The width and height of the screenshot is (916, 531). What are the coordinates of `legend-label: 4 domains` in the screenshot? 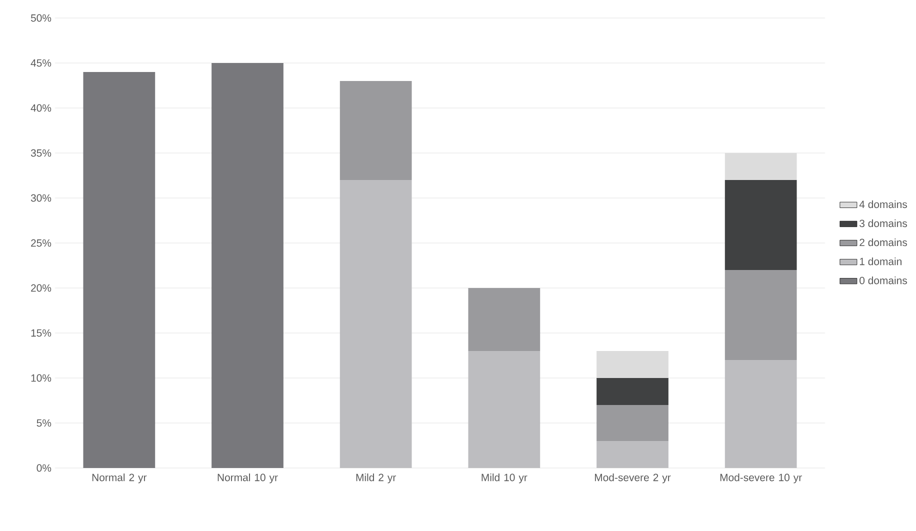 It's located at (883, 204).